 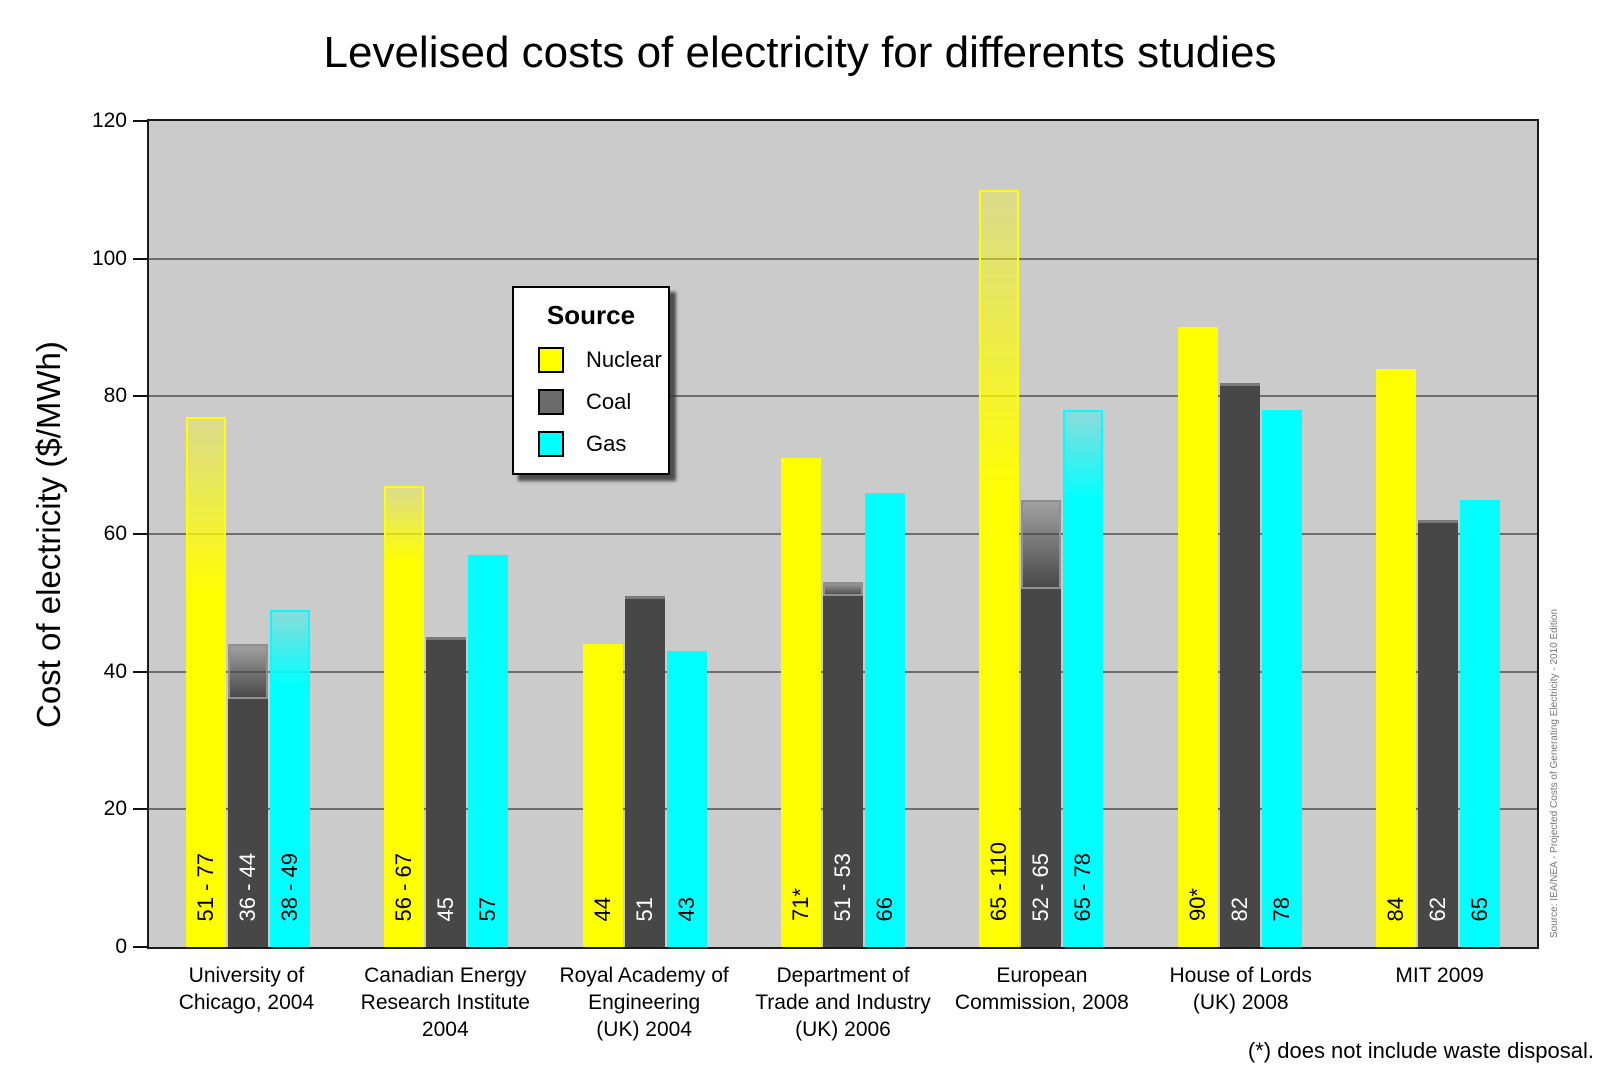 What do you see at coordinates (551, 360) in the screenshot?
I see `nuclear-swatch-icon` at bounding box center [551, 360].